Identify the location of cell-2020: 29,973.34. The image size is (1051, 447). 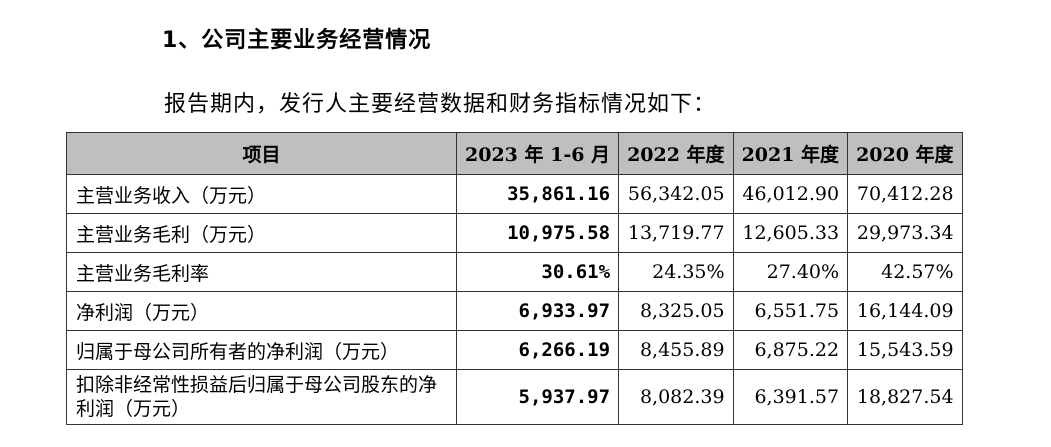
(905, 233).